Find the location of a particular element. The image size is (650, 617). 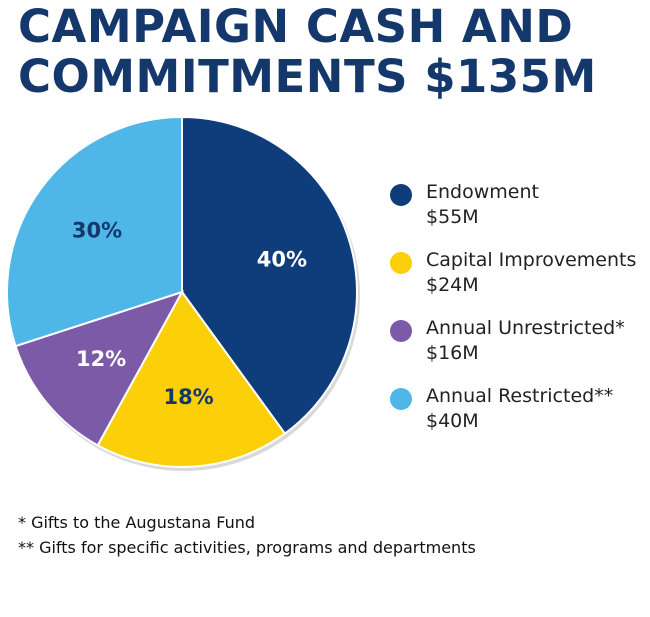

pie-slice-annual-unrestricted is located at coordinates (99, 368).